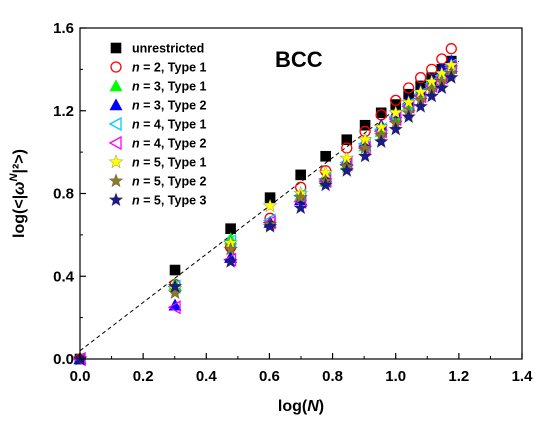 The width and height of the screenshot is (550, 429). I want to click on y-tick-label: 0.0, so click(63, 359).